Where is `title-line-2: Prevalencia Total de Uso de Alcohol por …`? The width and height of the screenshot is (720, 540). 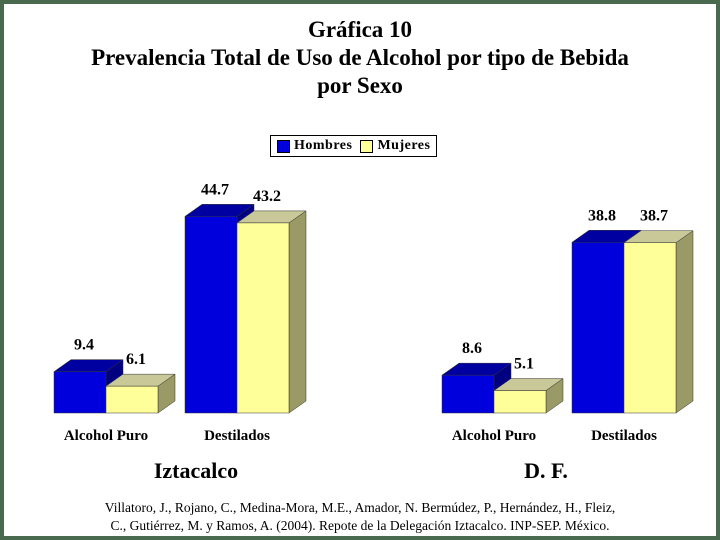
title-line-2: Prevalencia Total de Uso de Alcohol por … is located at coordinates (360, 57).